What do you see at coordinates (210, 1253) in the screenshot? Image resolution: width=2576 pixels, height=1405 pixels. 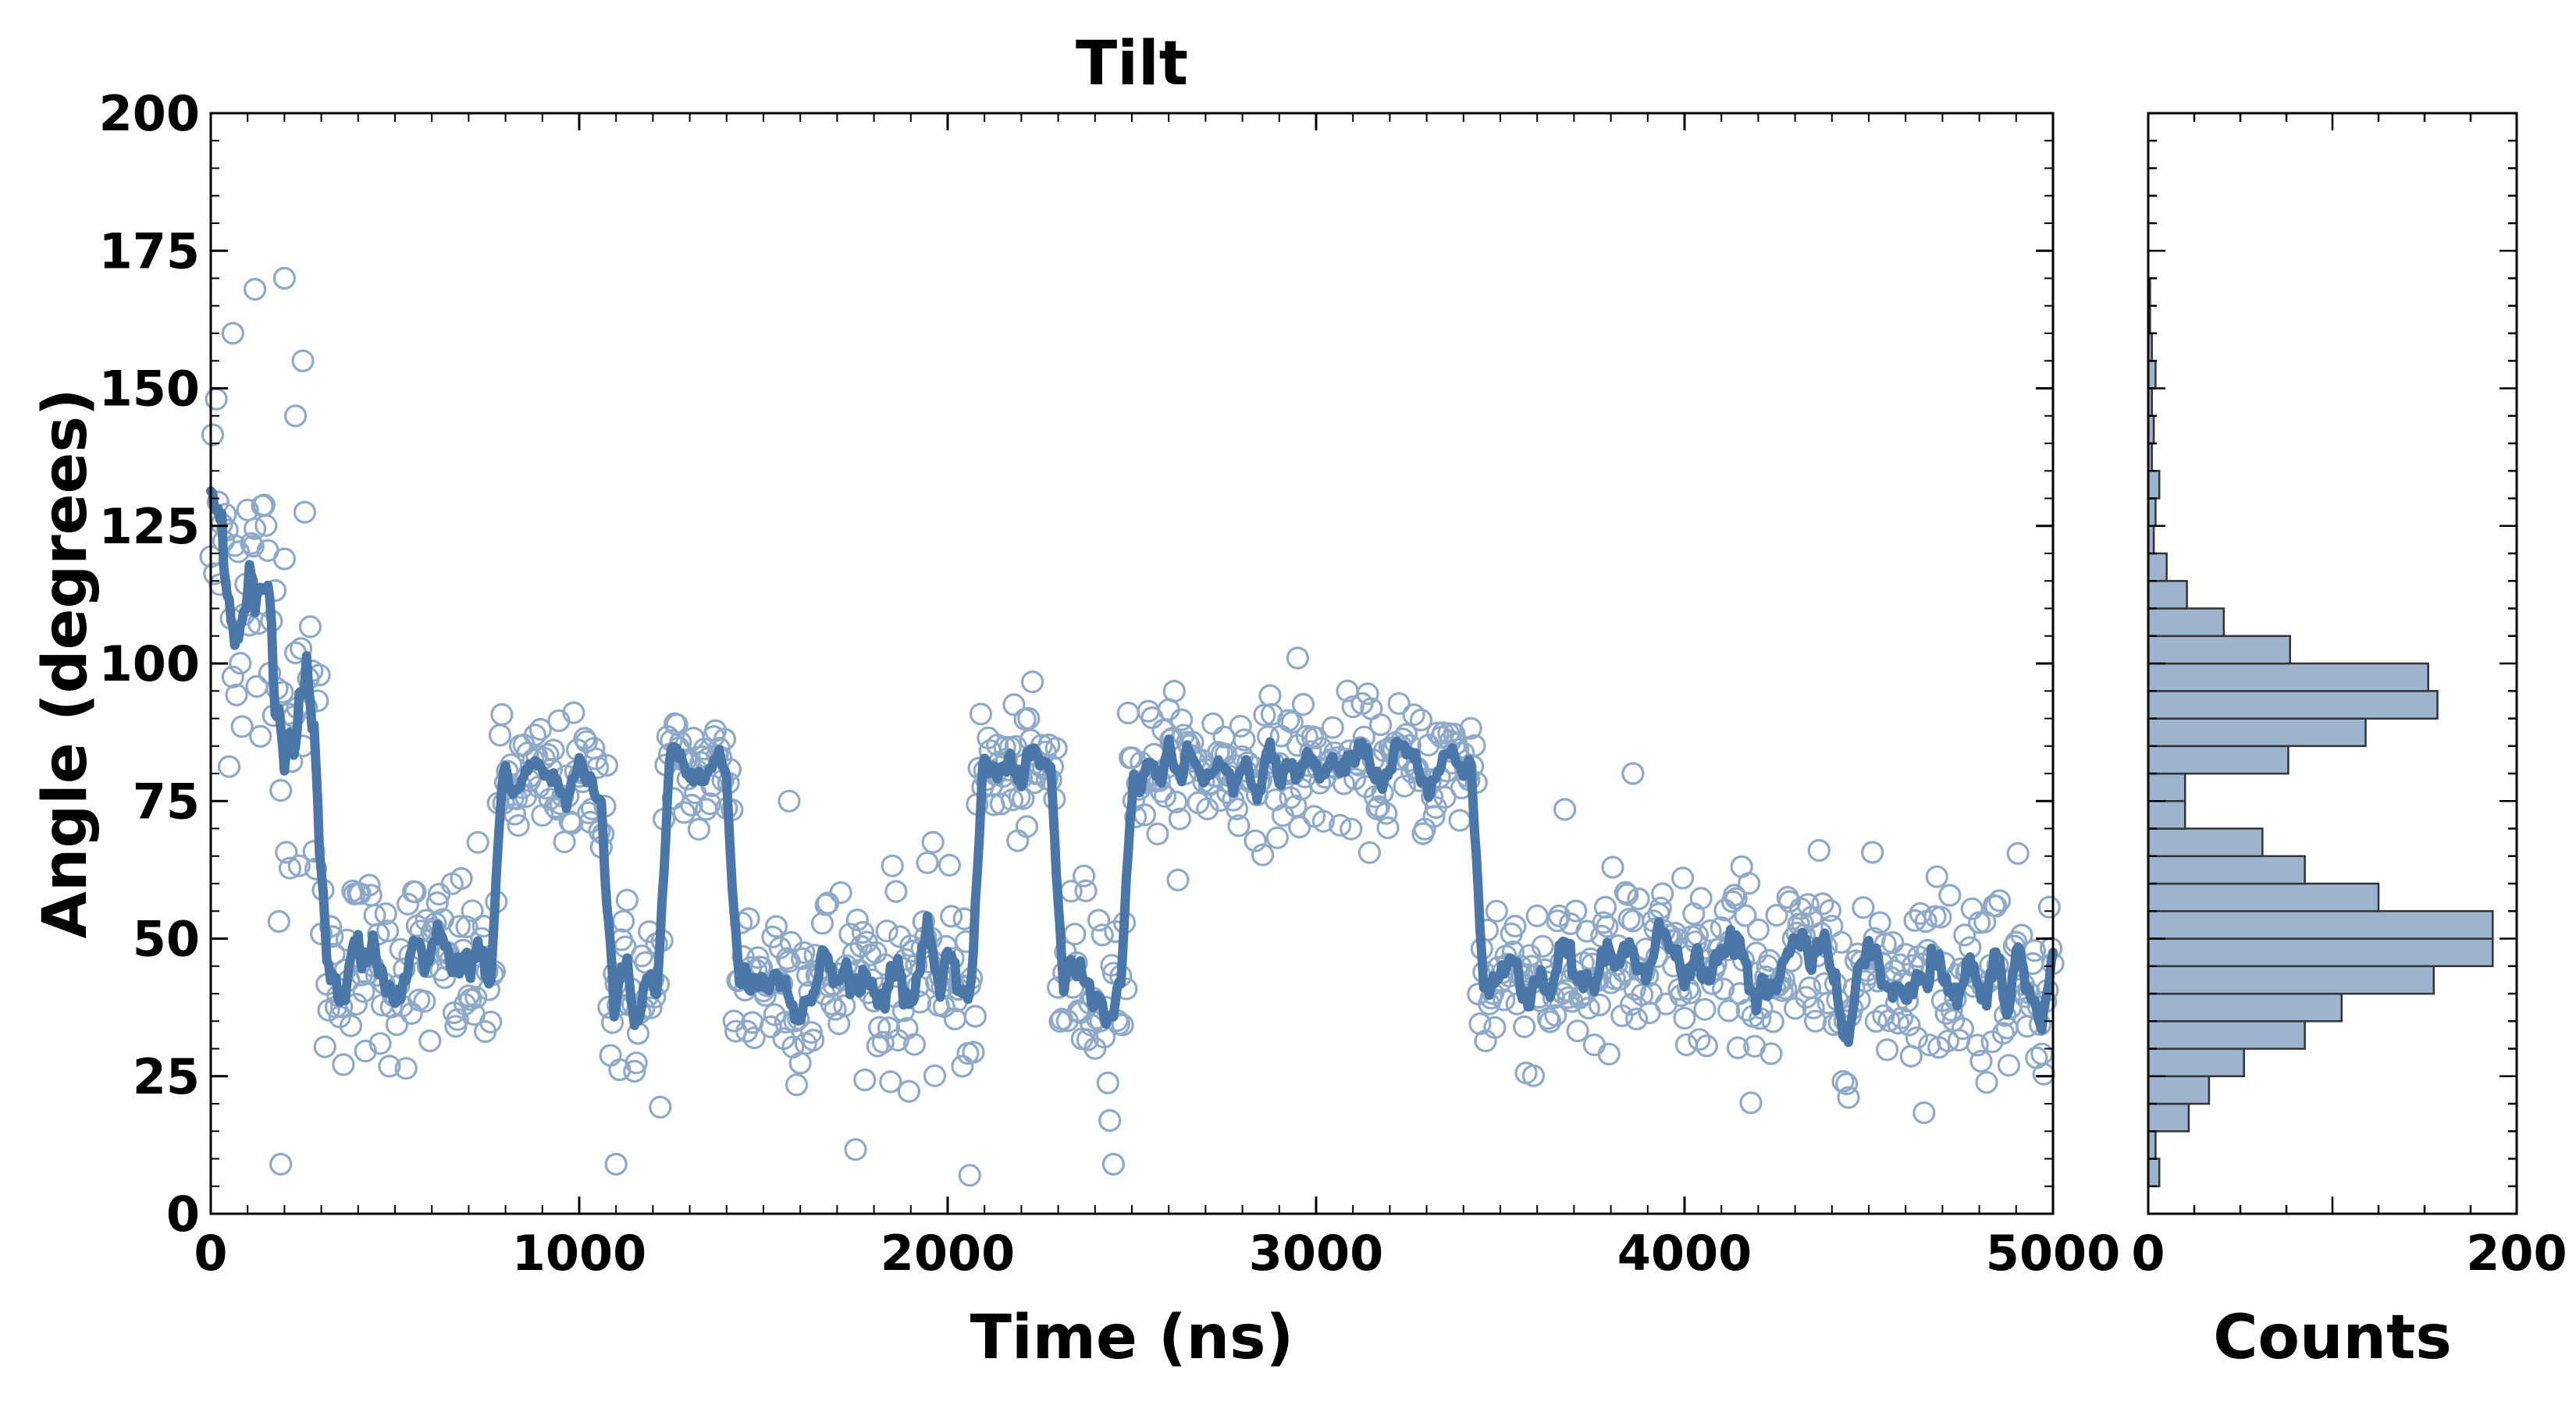 I see `x-tick-label: 0` at bounding box center [210, 1253].